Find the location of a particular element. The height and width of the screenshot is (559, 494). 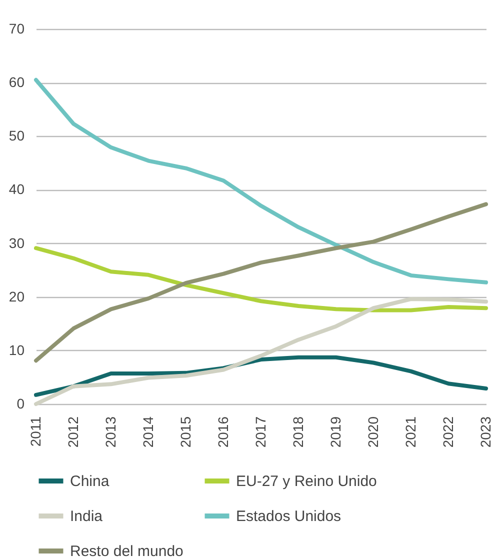

x-tick-label: 2019 is located at coordinates (336, 432).